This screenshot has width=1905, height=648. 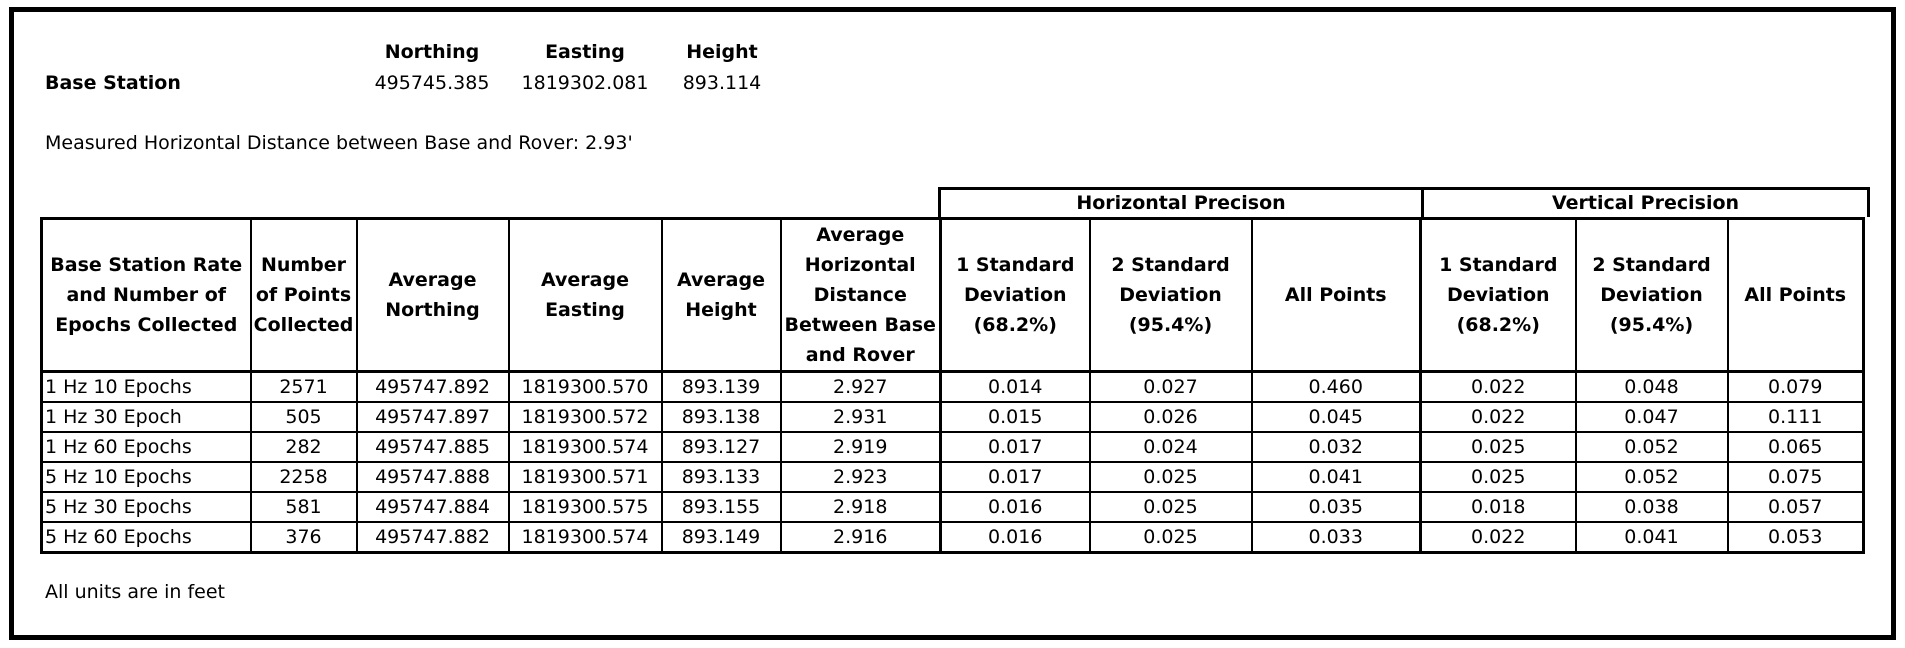 What do you see at coordinates (721, 295) in the screenshot?
I see `column-header-avg-height: Average Height` at bounding box center [721, 295].